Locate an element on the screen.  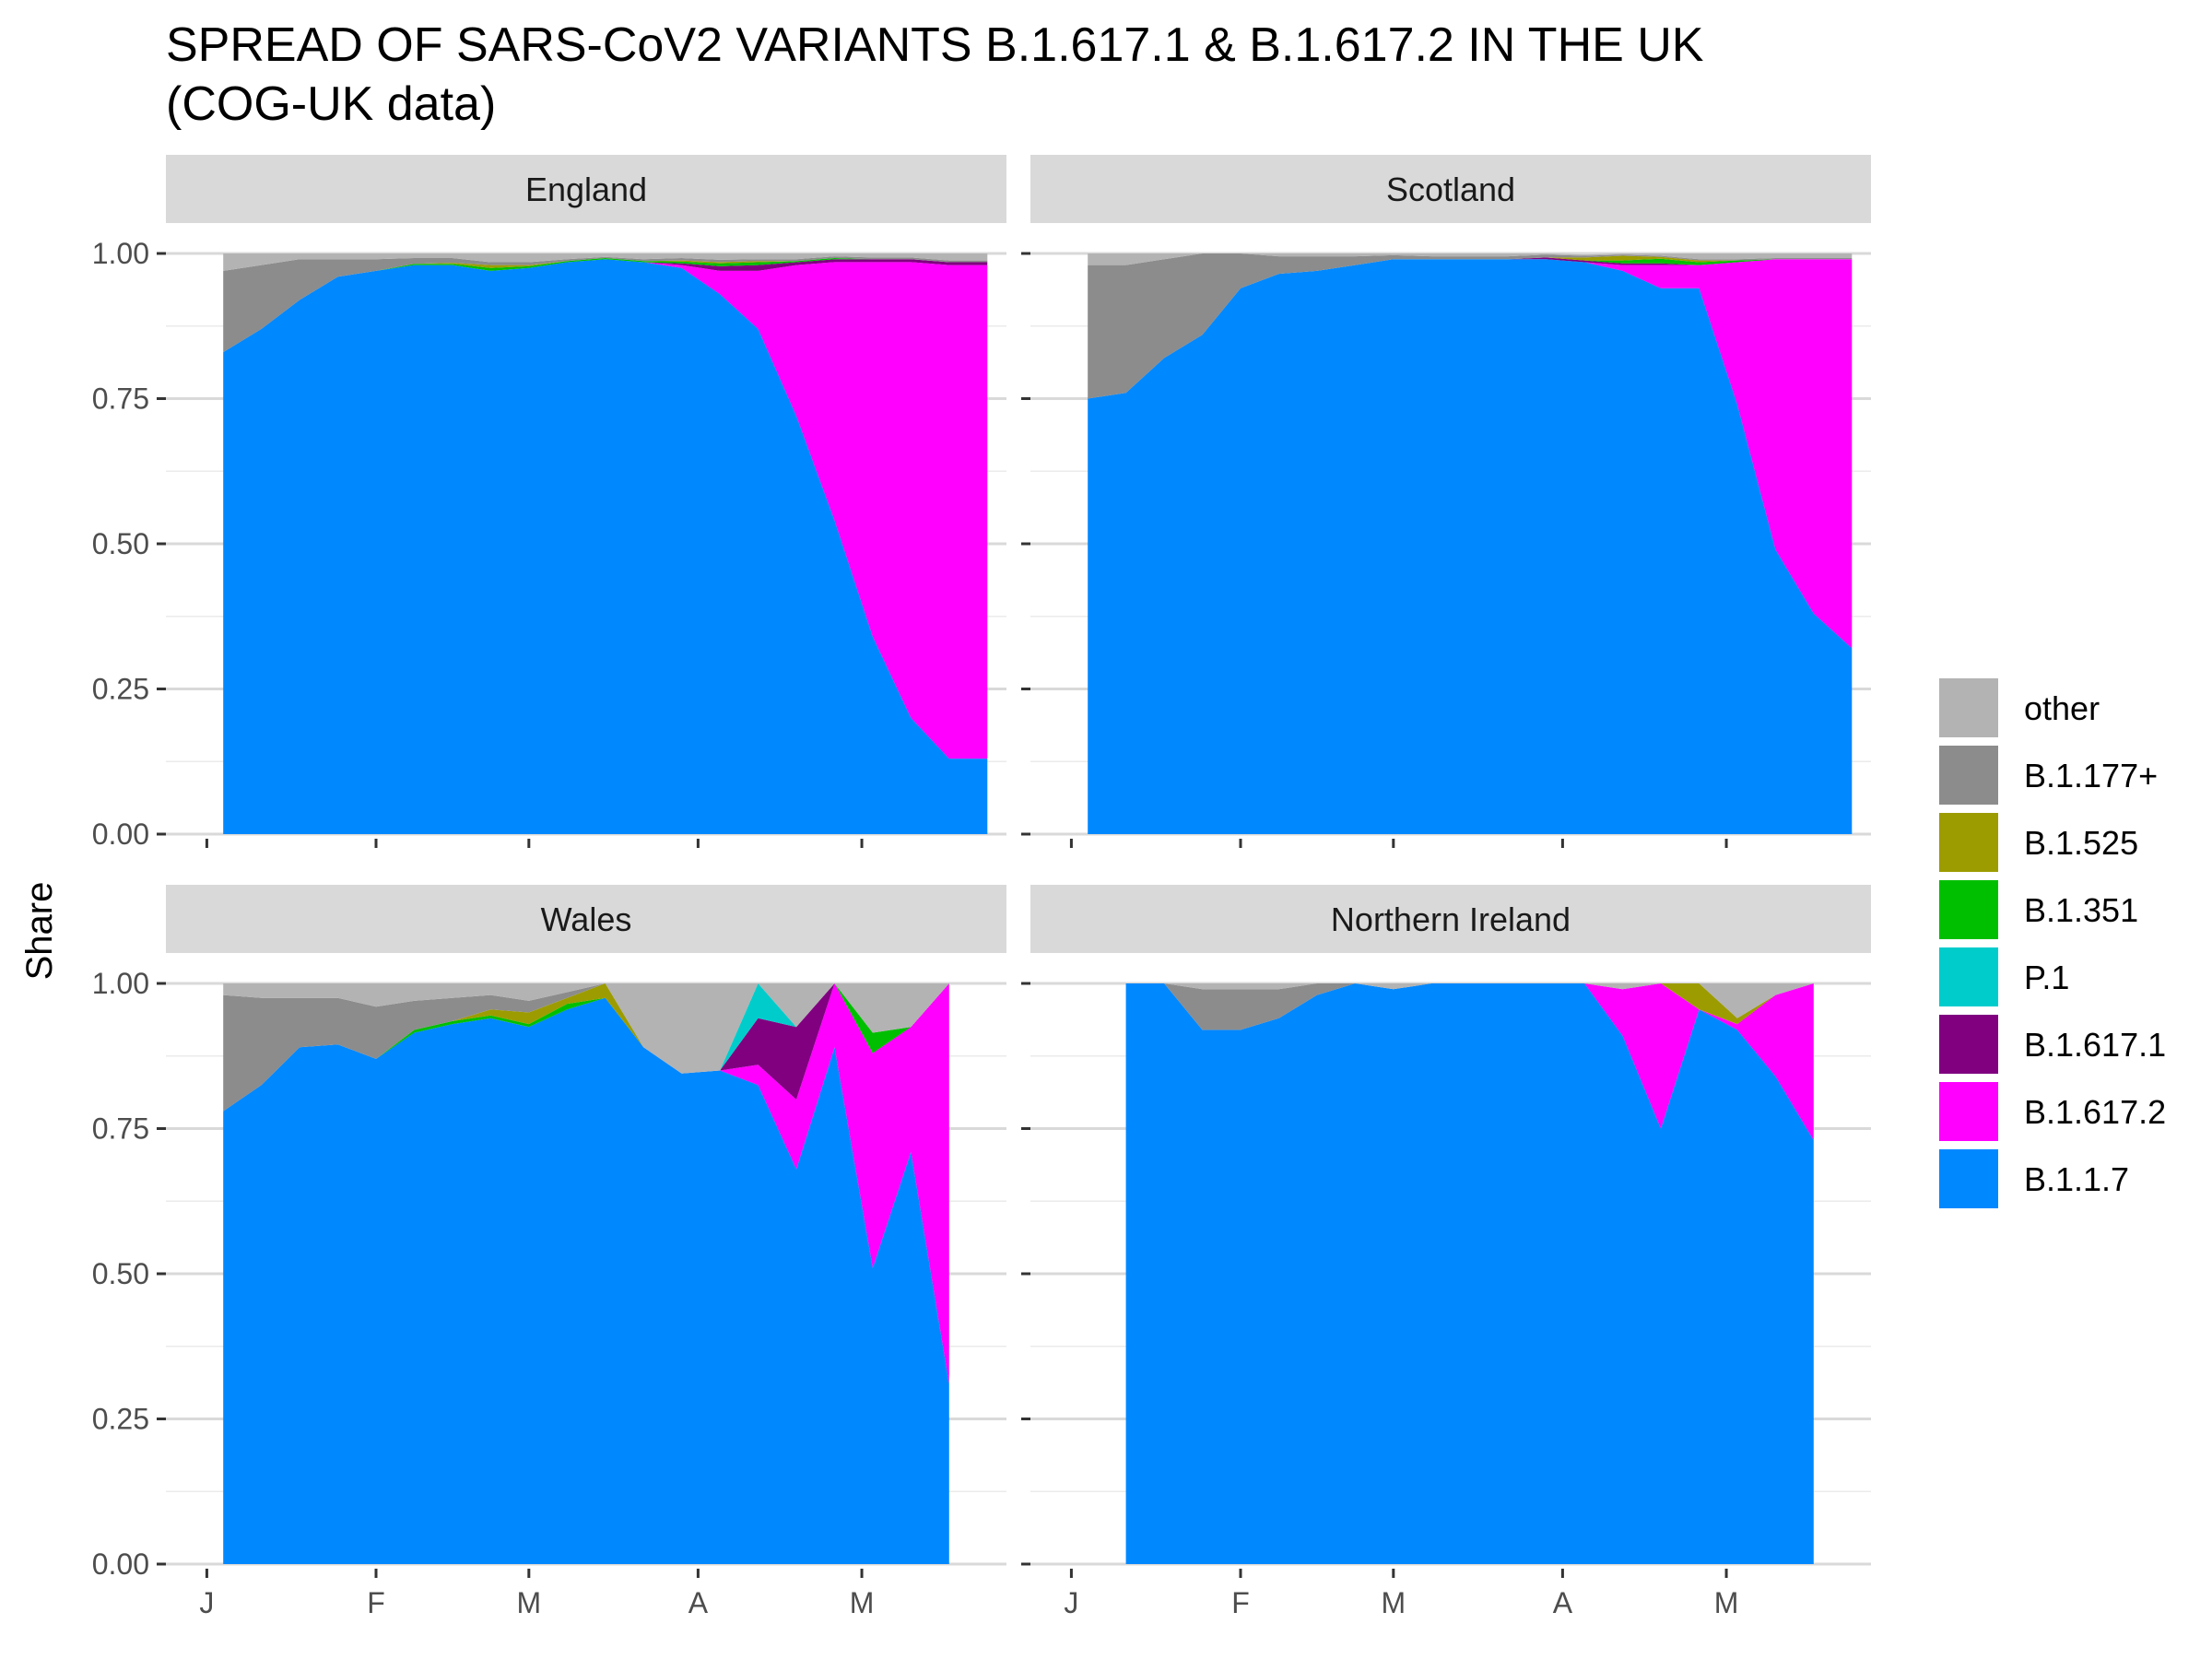
legend-item-b-1-617-1: B.1.617.1 is located at coordinates (2052, 1044).